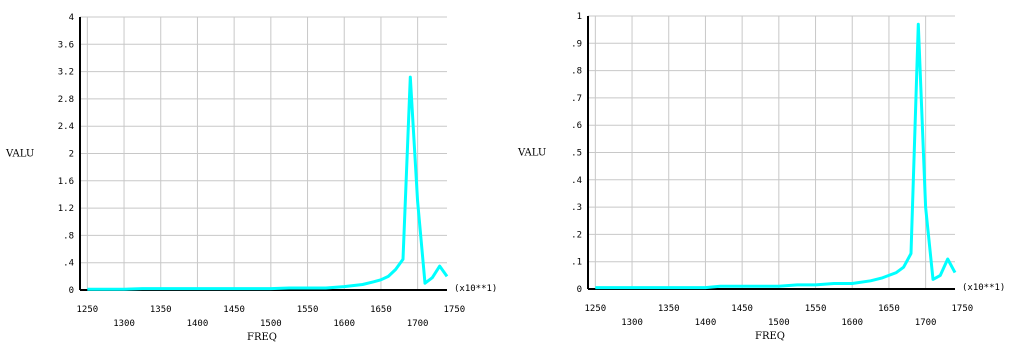  Describe the element at coordinates (66, 182) in the screenshot. I see `y-tick-label: 1.6` at that location.